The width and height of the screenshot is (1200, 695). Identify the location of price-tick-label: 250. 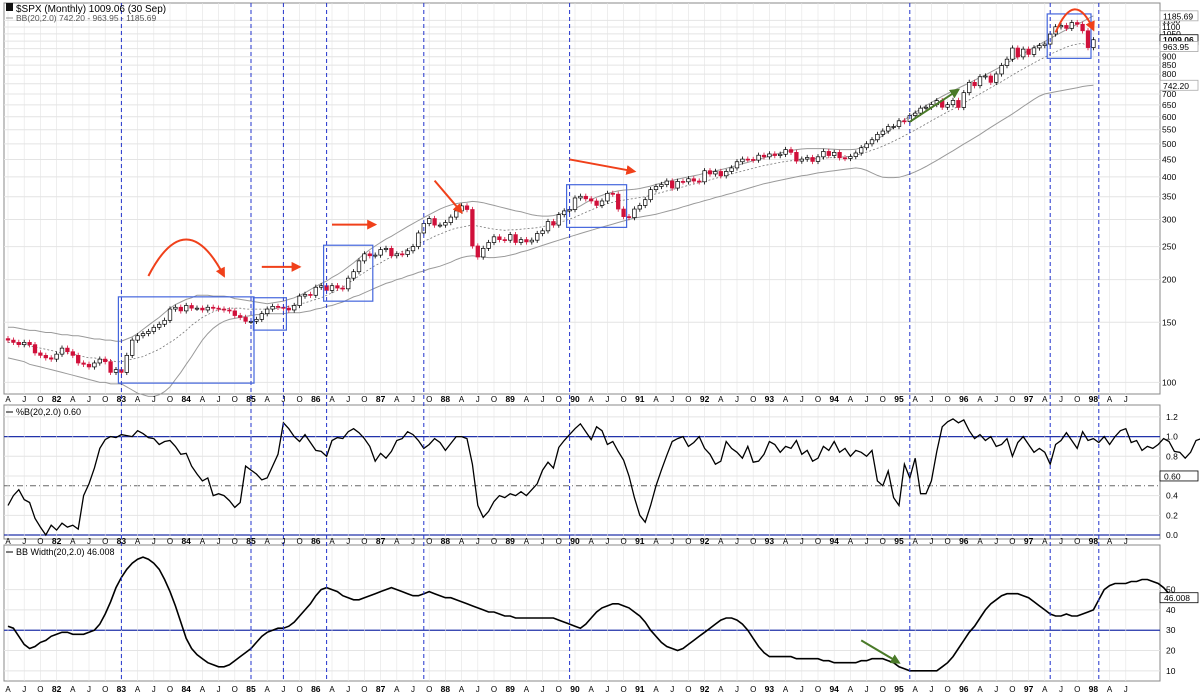
(1169, 247).